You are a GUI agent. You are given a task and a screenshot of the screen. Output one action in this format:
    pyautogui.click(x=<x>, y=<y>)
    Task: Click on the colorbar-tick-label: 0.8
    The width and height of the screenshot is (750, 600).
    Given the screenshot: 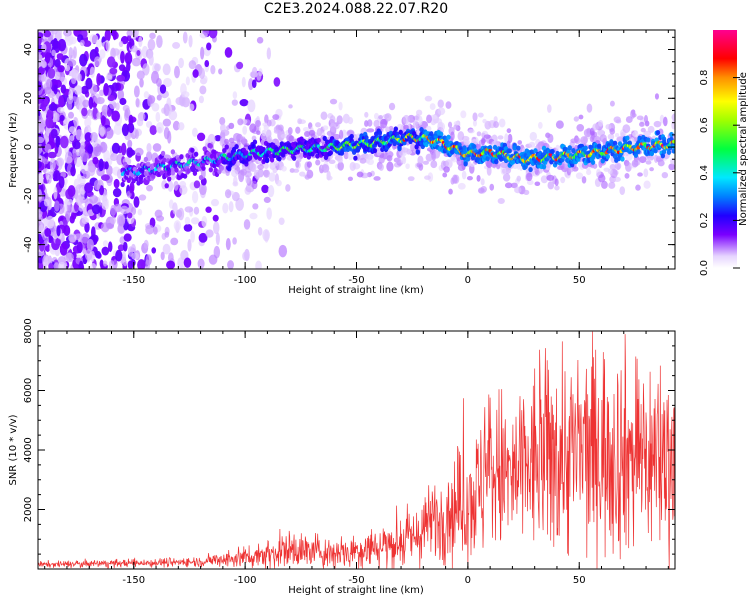 What is the action you would take?
    pyautogui.click(x=704, y=78)
    